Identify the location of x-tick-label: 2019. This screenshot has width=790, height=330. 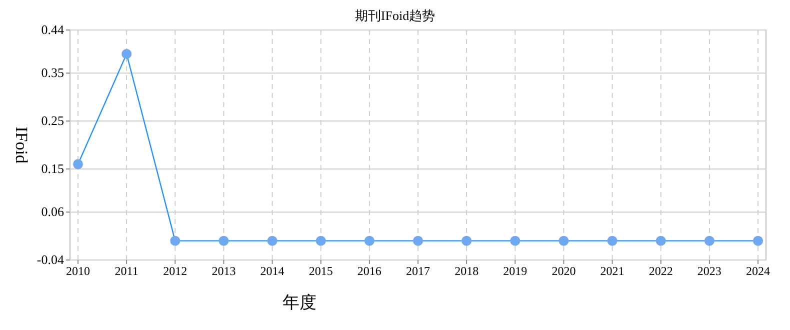
(515, 271).